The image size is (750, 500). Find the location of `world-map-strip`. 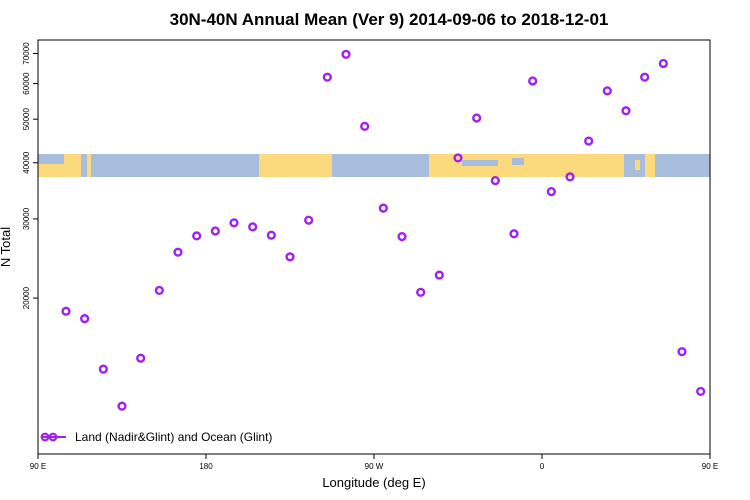

world-map-strip is located at coordinates (374, 165).